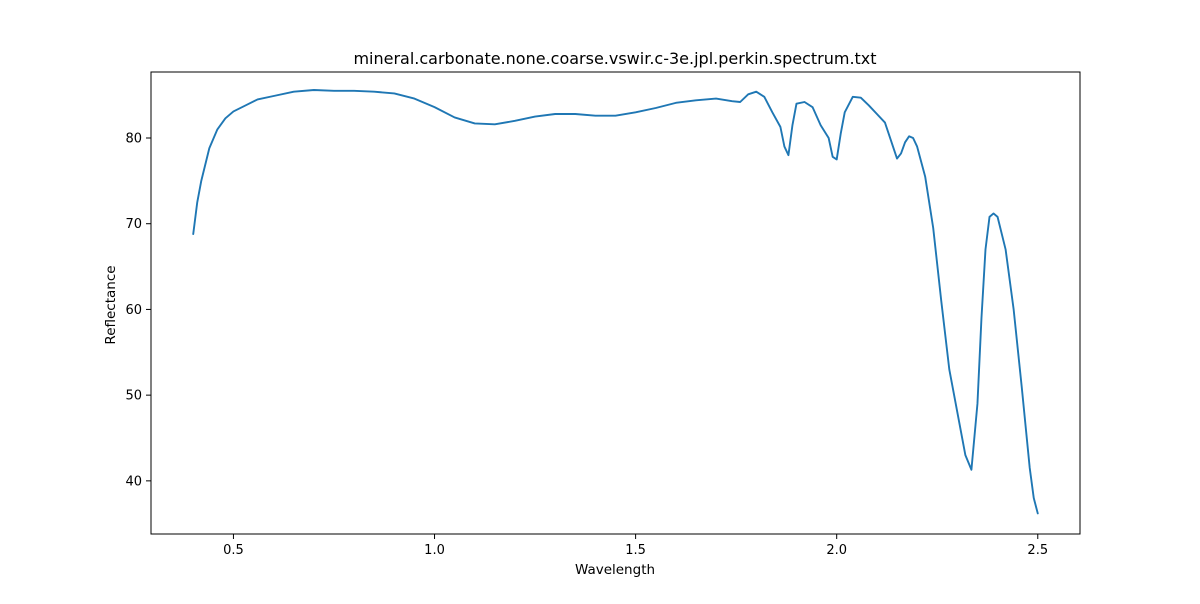  I want to click on x-tick-label: 2.5, so click(1037, 550).